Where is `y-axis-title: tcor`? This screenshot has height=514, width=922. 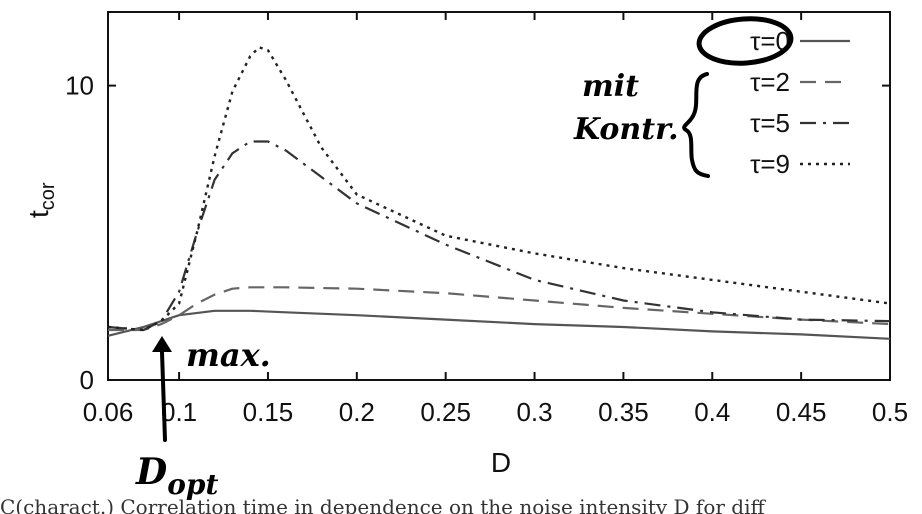
y-axis-title: tcor is located at coordinates (41, 200).